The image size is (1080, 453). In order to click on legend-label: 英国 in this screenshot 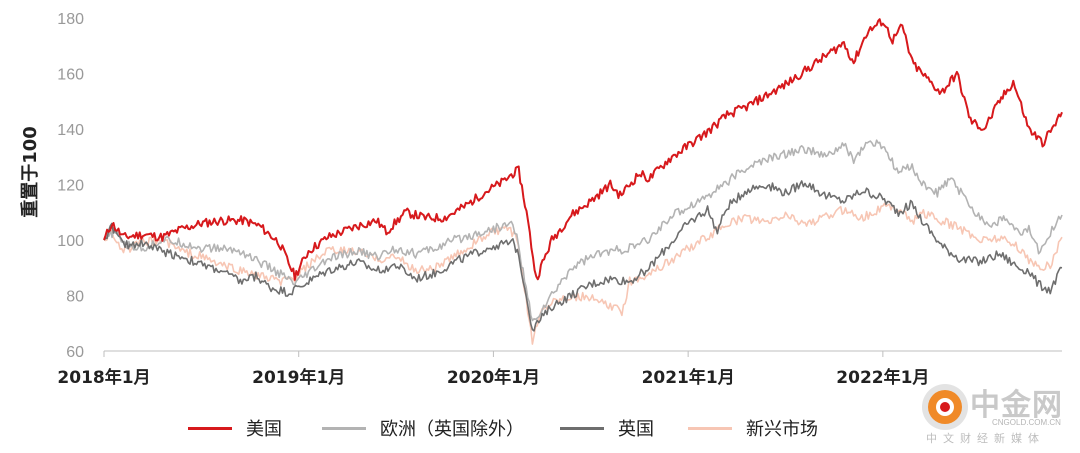, I will do `click(636, 429)`.